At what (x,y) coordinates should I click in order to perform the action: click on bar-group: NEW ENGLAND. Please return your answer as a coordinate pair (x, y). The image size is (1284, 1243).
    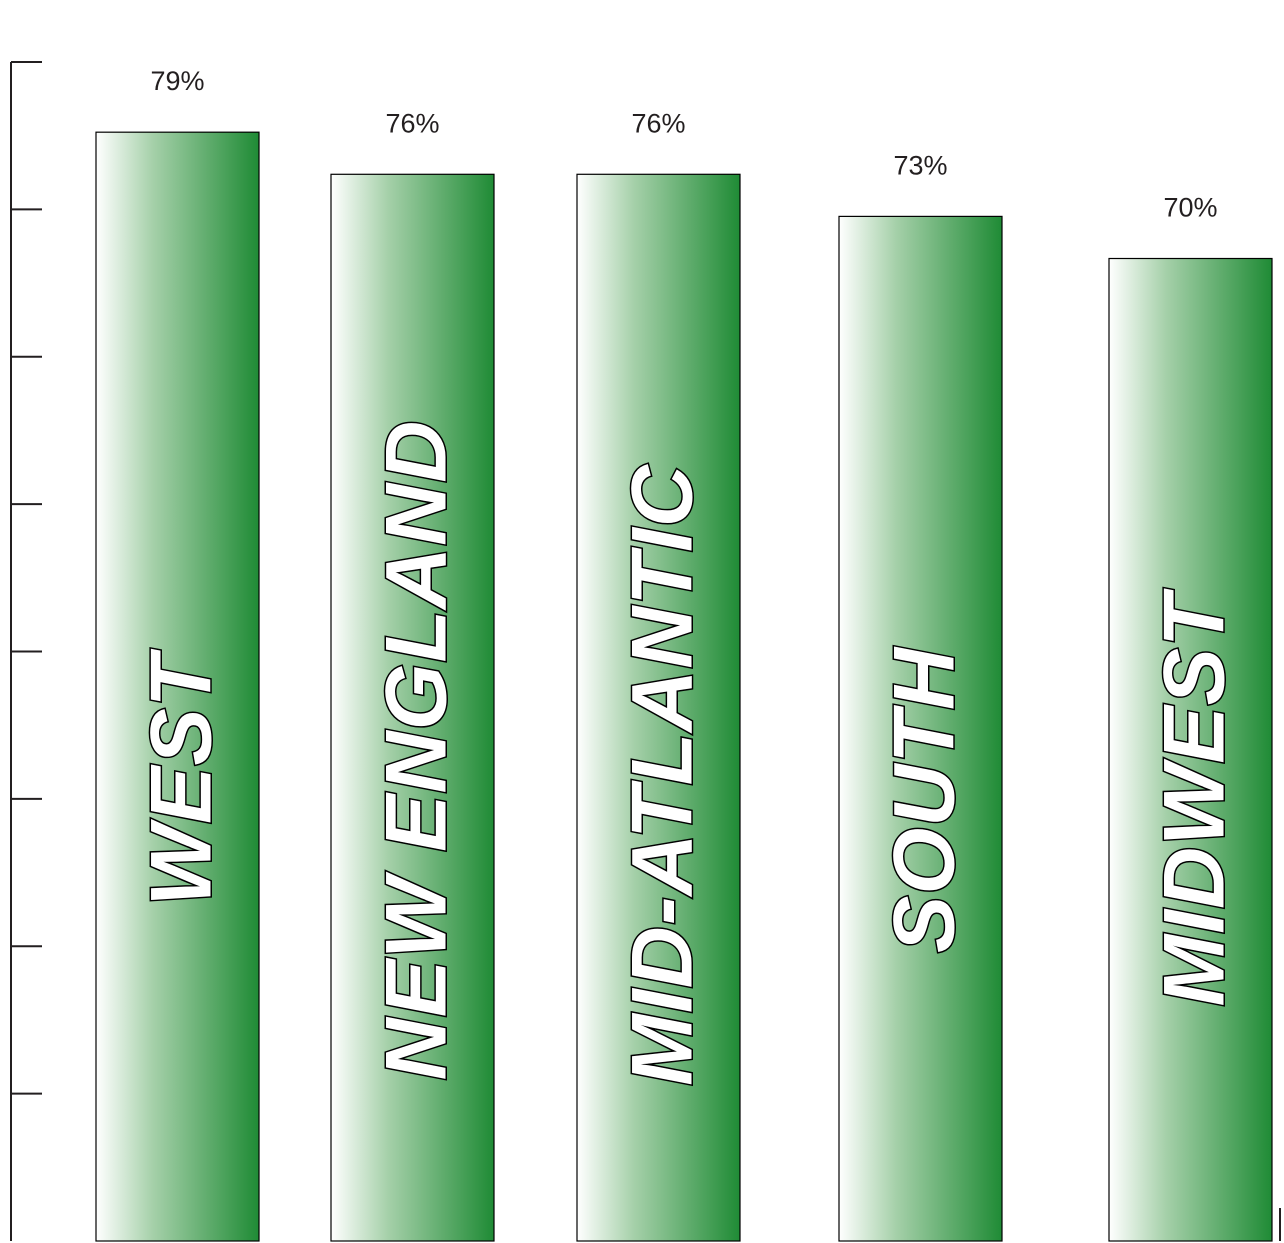
    Looking at the image, I should click on (412, 707).